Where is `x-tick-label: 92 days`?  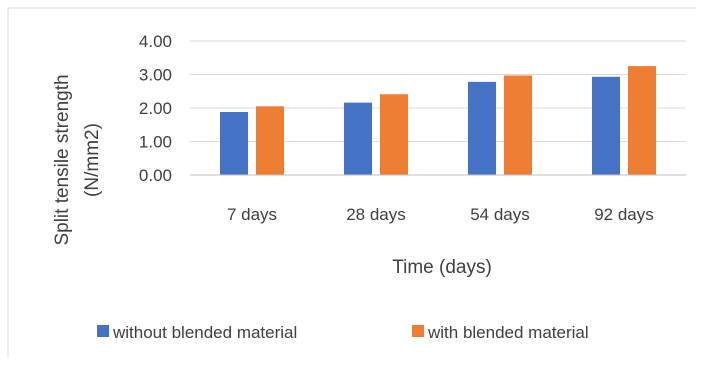 x-tick-label: 92 days is located at coordinates (624, 214).